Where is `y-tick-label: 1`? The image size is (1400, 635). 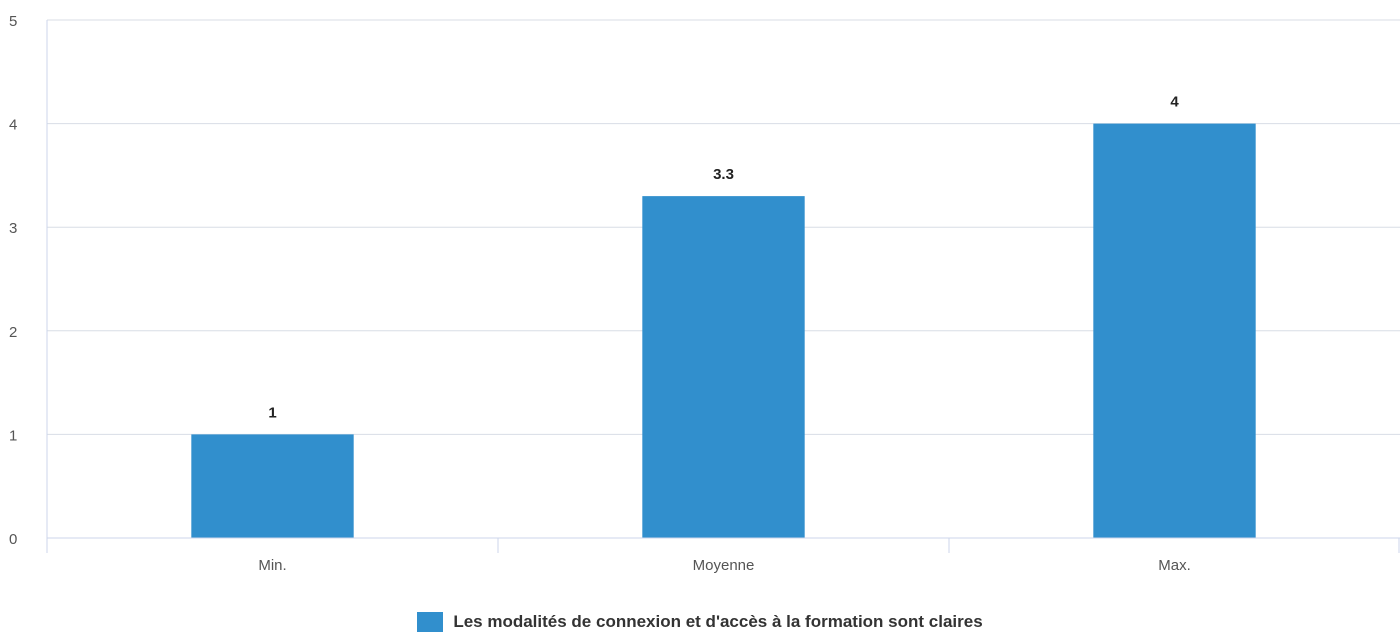
y-tick-label: 1 is located at coordinates (13, 435).